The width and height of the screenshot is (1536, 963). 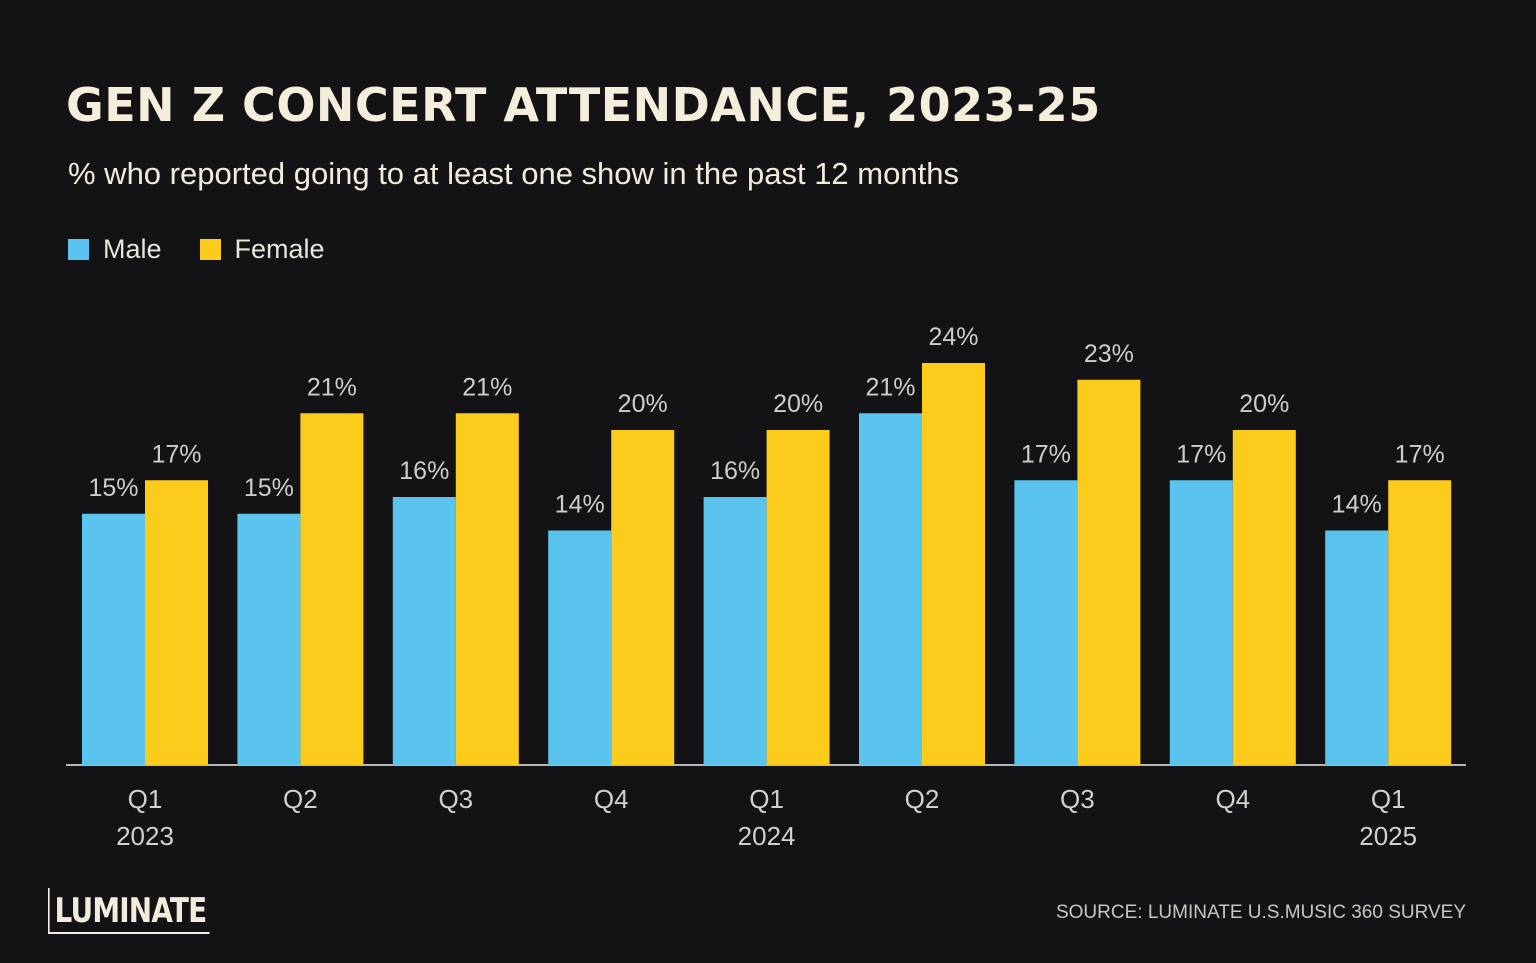 What do you see at coordinates (424, 471) in the screenshot?
I see `data-label-male-3: 16%` at bounding box center [424, 471].